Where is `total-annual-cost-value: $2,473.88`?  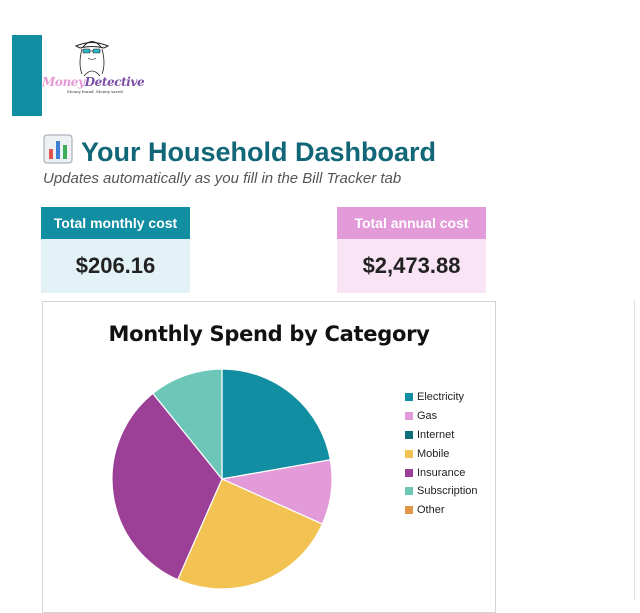 total-annual-cost-value: $2,473.88 is located at coordinates (411, 266).